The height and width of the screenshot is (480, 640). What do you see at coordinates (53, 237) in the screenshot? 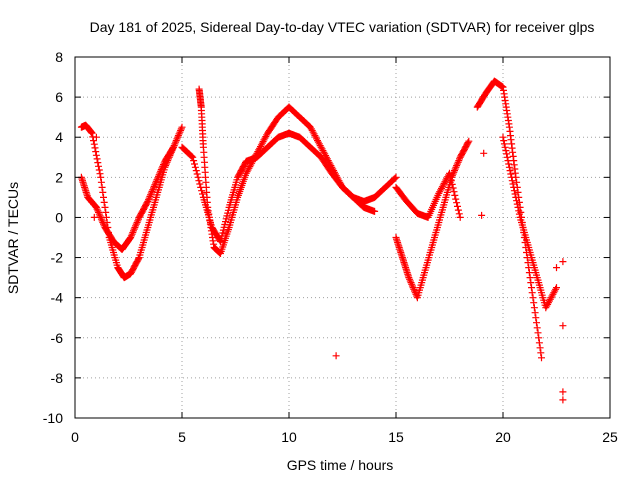
I see `y-tick-labels: -10 -8 -6 -4 -2 0 2 4 6 8` at bounding box center [53, 237].